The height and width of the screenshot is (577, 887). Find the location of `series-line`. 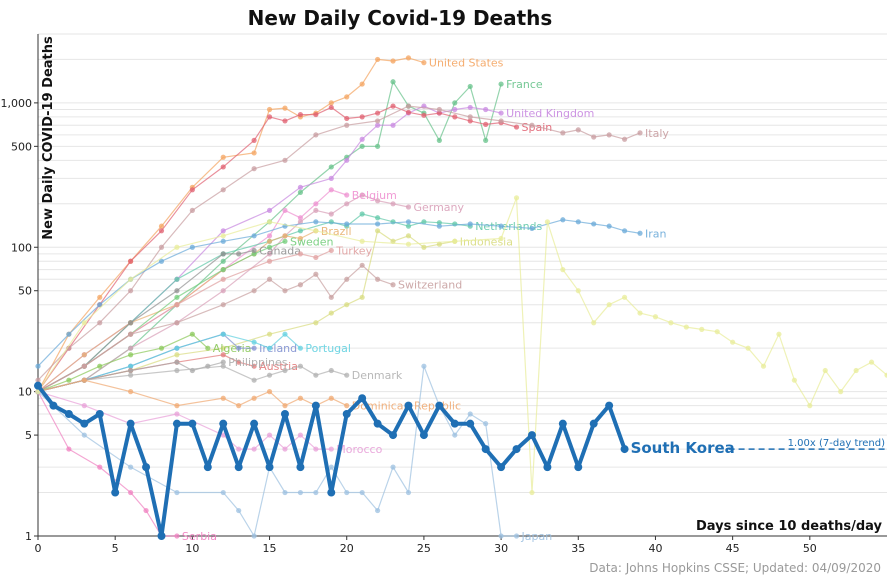

series-line is located at coordinates (246, 311).